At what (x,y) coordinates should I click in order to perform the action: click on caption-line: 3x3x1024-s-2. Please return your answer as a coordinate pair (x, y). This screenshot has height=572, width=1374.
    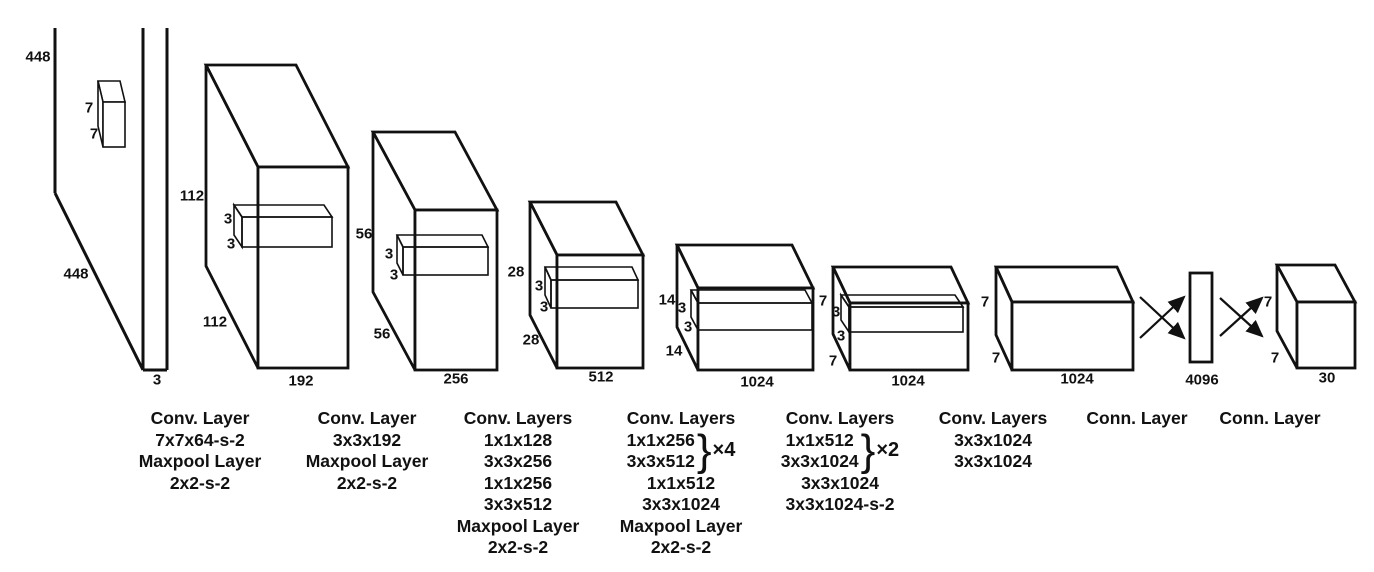
    Looking at the image, I should click on (840, 504).